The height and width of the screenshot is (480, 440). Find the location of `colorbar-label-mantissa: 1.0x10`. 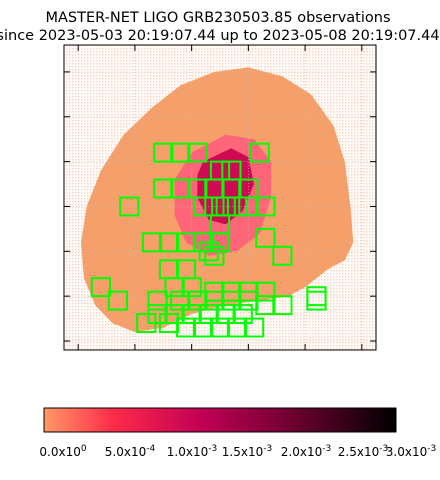

colorbar-label-mantissa: 1.0x10 is located at coordinates (187, 452).